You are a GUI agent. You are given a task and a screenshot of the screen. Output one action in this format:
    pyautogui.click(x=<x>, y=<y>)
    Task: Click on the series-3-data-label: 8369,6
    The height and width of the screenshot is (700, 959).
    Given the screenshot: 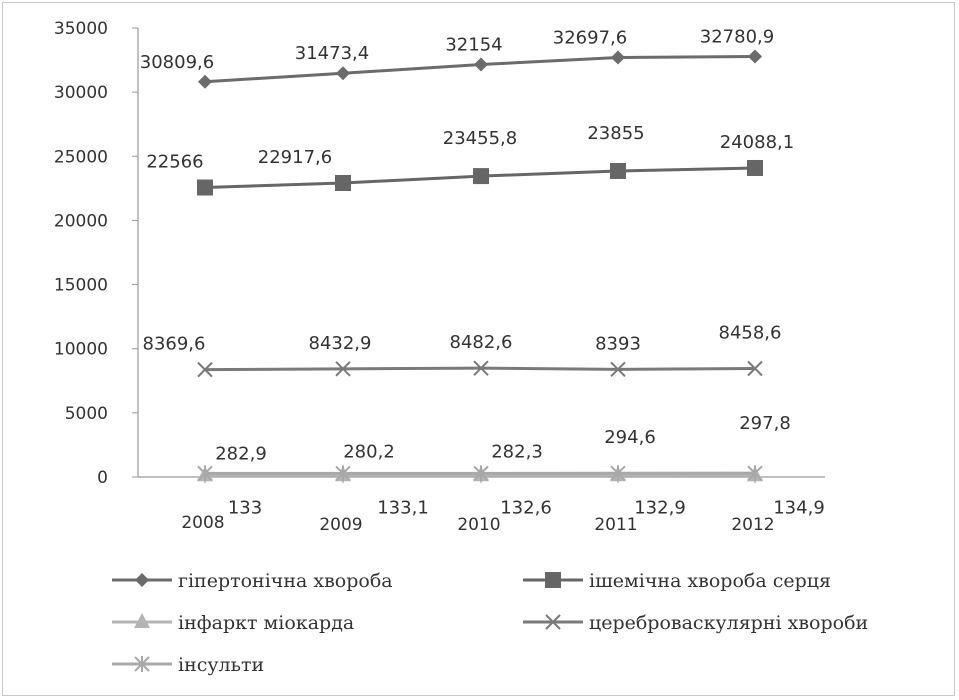 What is the action you would take?
    pyautogui.click(x=174, y=344)
    